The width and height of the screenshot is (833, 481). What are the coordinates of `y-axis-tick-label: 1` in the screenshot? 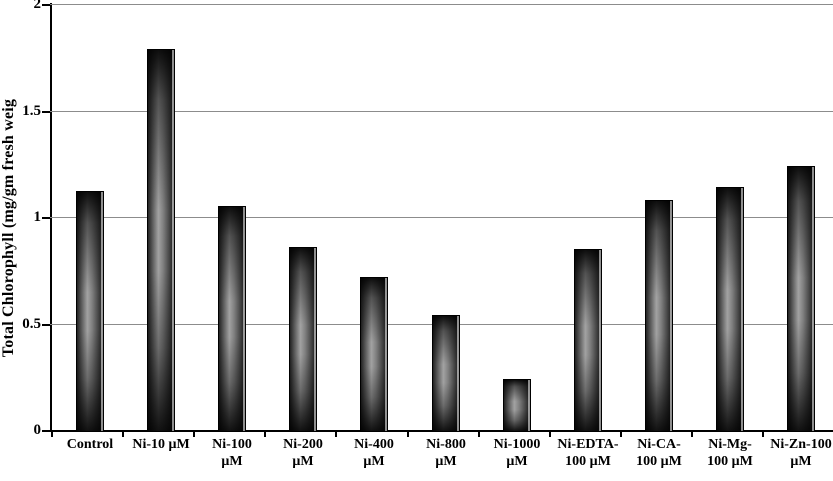 It's located at (37, 217).